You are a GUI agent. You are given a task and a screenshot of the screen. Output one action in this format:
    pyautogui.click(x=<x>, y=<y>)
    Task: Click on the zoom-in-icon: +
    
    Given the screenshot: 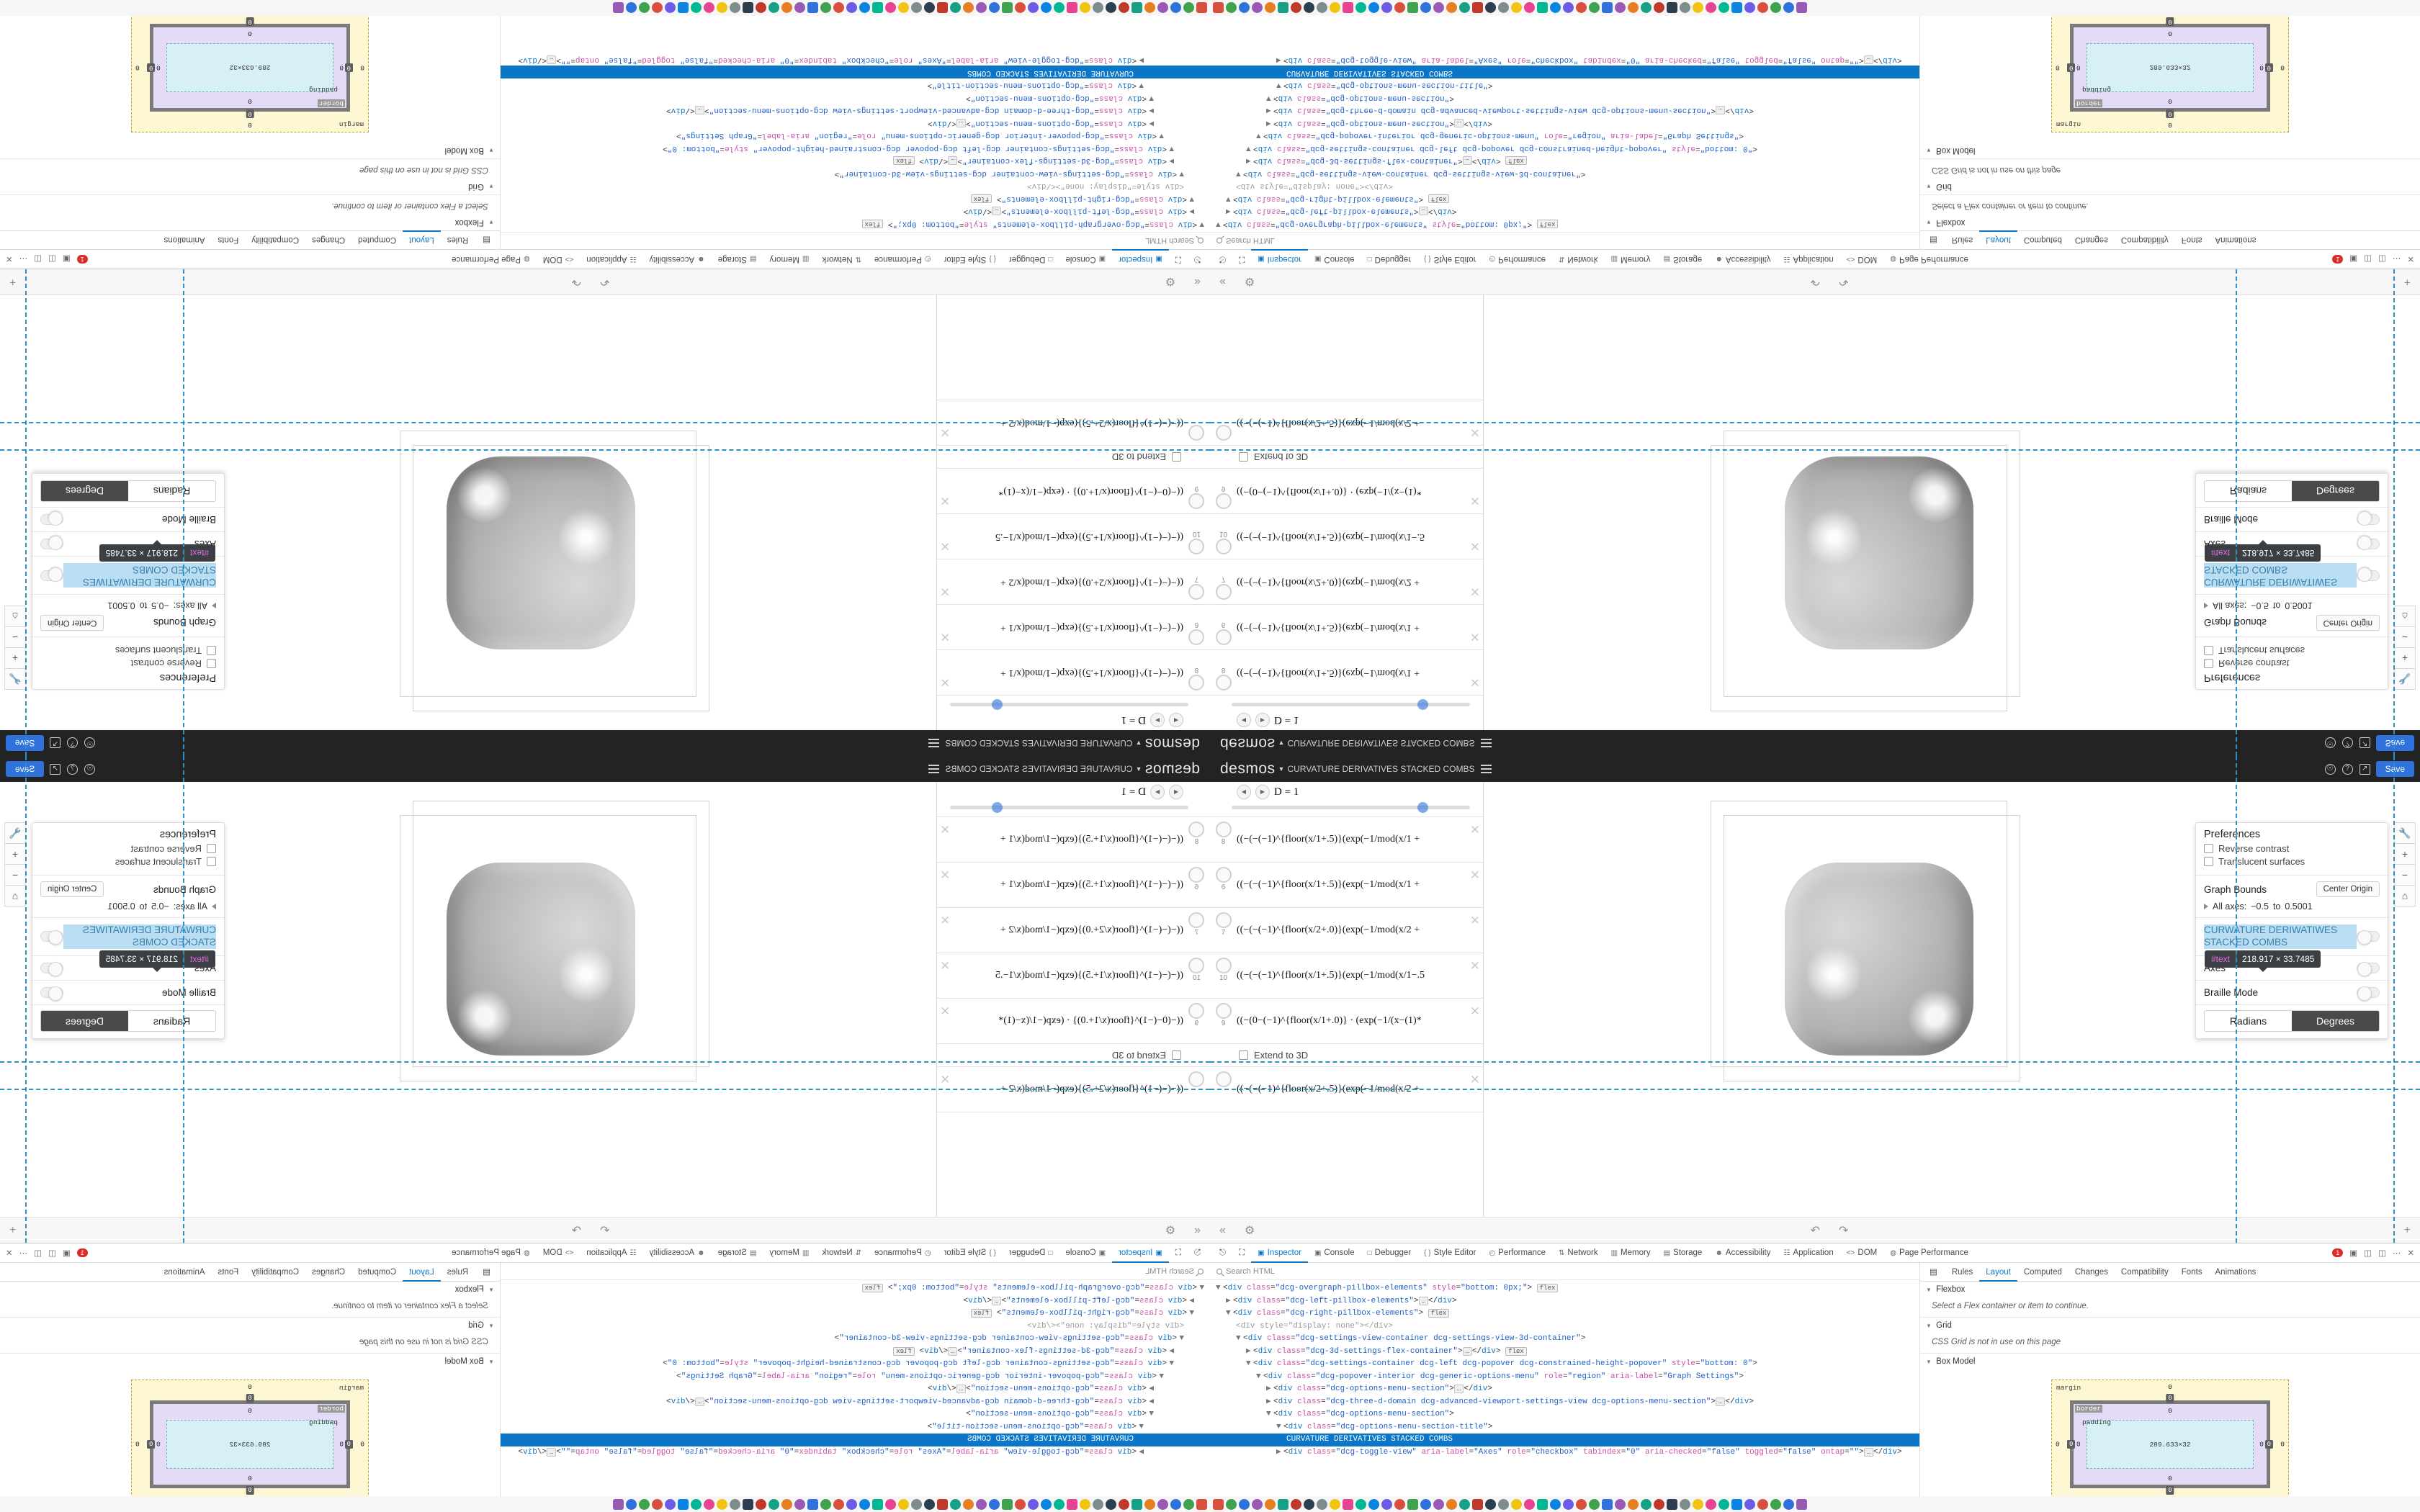 What is the action you would take?
    pyautogui.click(x=2405, y=658)
    